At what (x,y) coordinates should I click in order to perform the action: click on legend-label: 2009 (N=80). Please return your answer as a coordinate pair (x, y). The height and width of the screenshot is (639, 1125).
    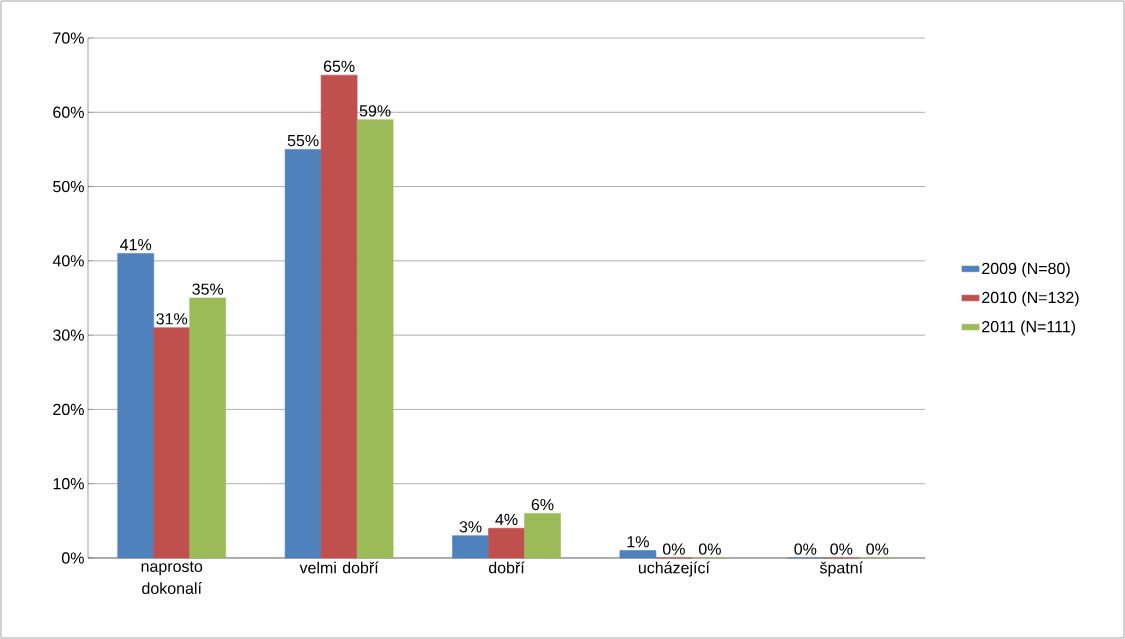
    Looking at the image, I should click on (1026, 270).